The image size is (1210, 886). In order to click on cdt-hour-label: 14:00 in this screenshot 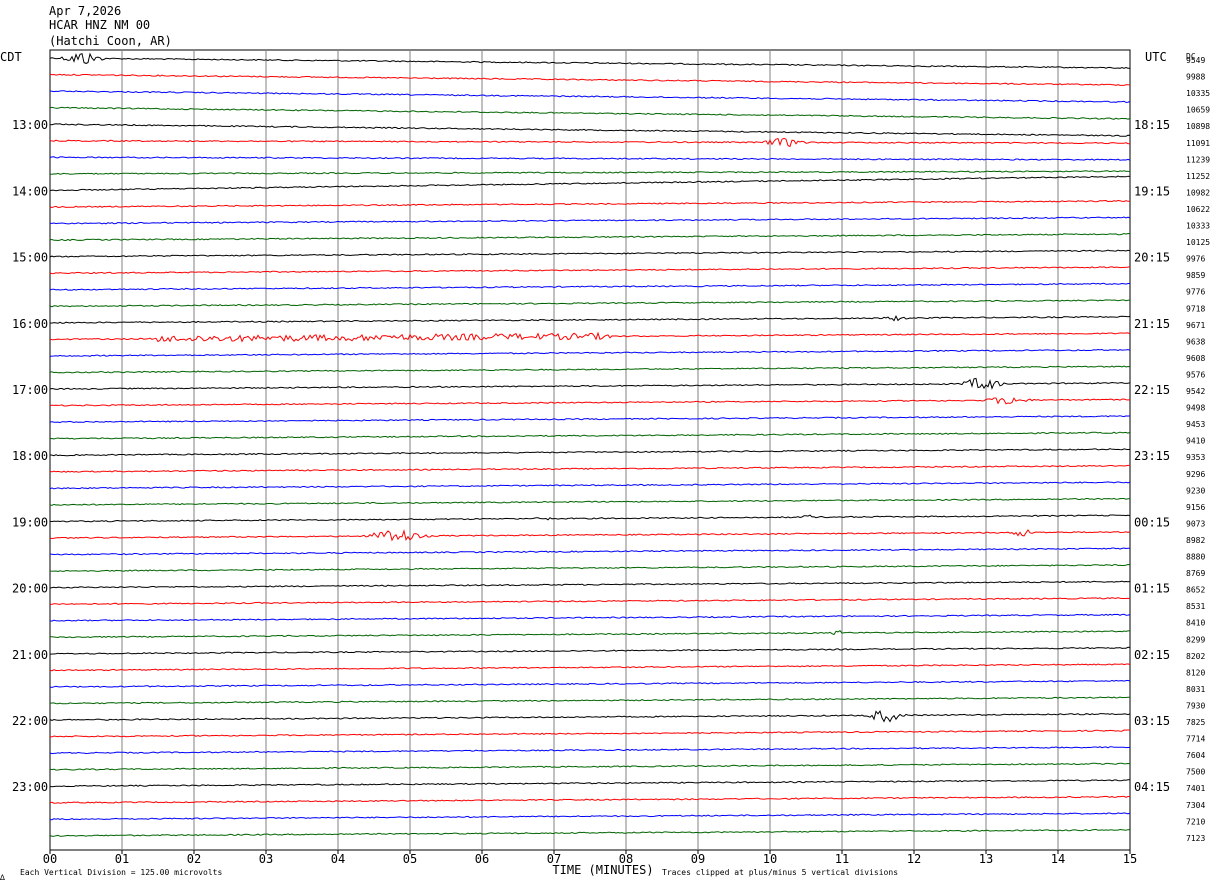, I will do `click(30, 191)`.